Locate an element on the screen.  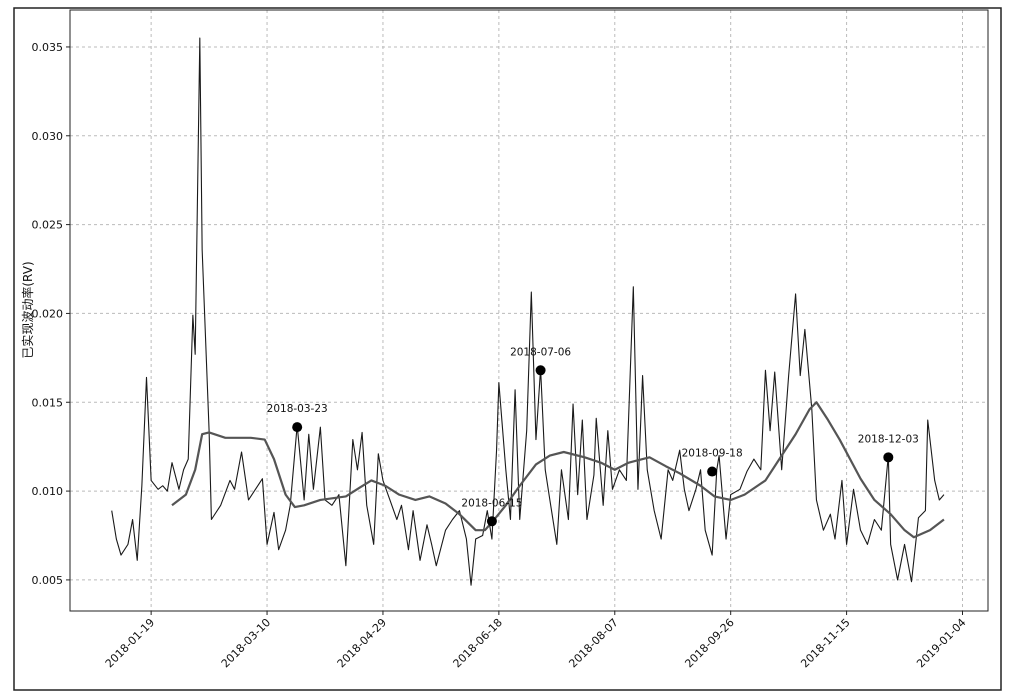
y-tick-label: 0.010 is located at coordinates (48, 491).